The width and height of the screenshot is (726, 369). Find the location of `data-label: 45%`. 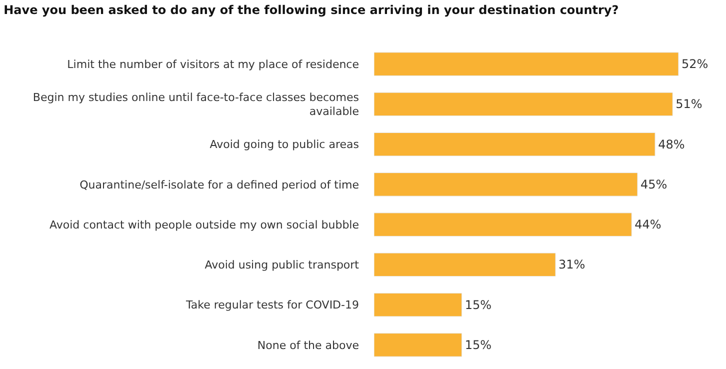

data-label: 45% is located at coordinates (654, 184).